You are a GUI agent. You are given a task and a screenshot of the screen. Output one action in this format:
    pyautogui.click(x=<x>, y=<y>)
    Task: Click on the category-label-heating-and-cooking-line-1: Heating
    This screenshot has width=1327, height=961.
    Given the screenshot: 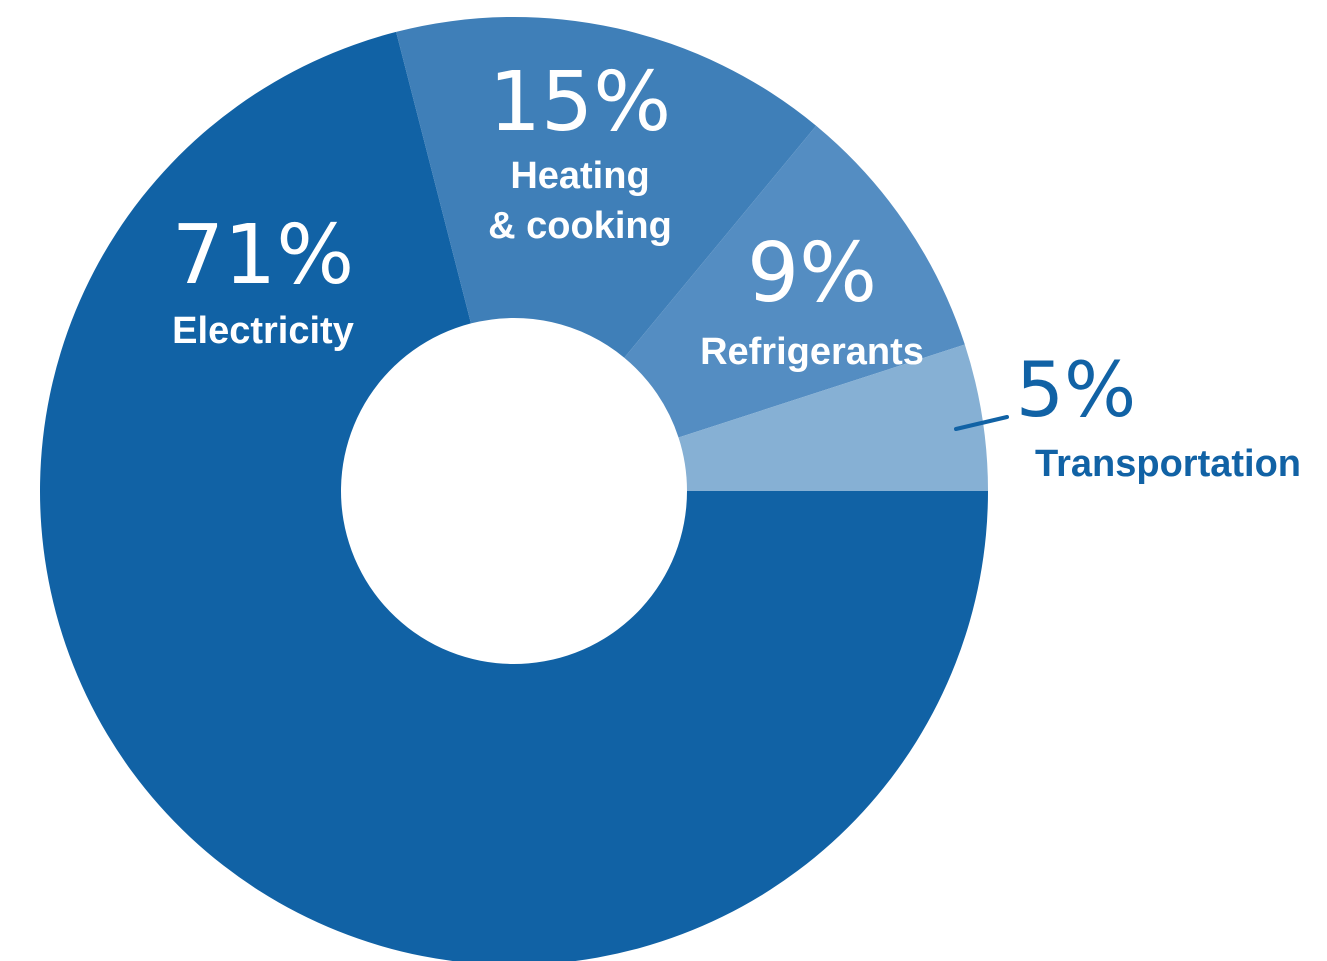 What is the action you would take?
    pyautogui.click(x=579, y=176)
    